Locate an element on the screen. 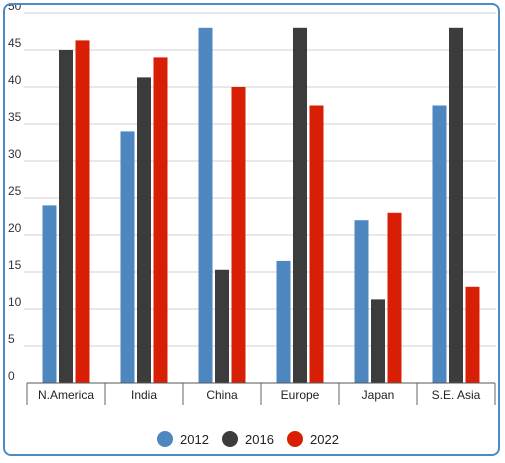 The width and height of the screenshot is (505, 463). bar-2022-china is located at coordinates (238, 235).